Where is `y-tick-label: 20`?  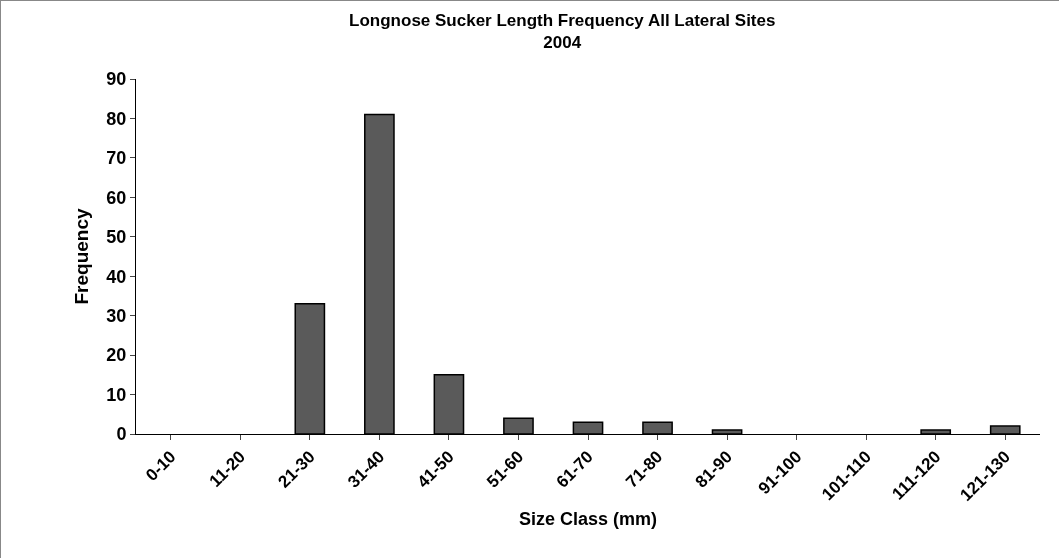
y-tick-label: 20 is located at coordinates (116, 355).